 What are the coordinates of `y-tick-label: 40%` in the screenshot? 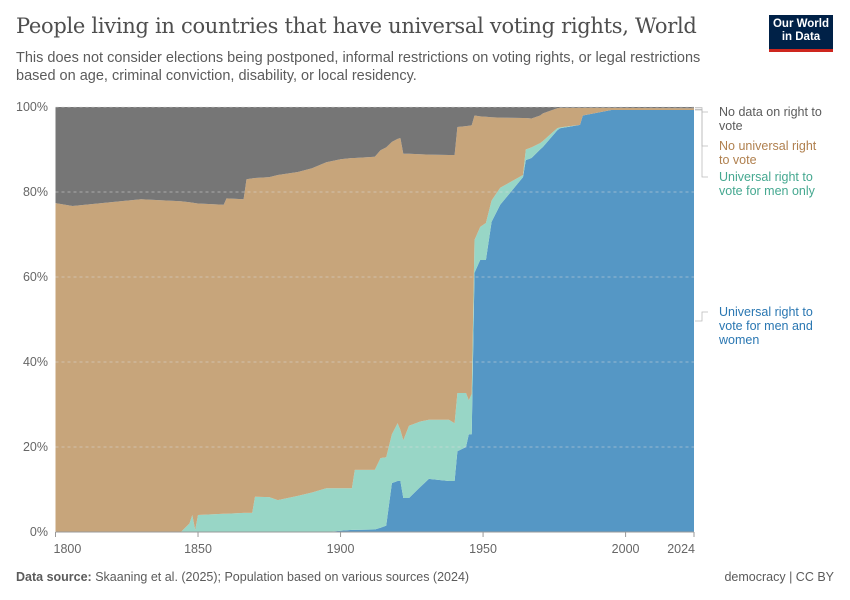 It's located at (35, 362).